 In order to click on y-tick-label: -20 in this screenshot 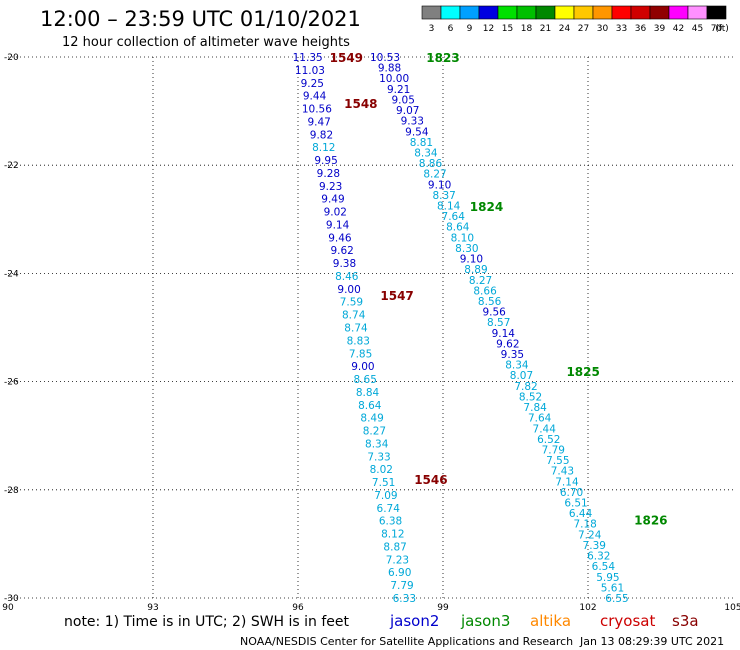, I will do `click(11, 58)`.